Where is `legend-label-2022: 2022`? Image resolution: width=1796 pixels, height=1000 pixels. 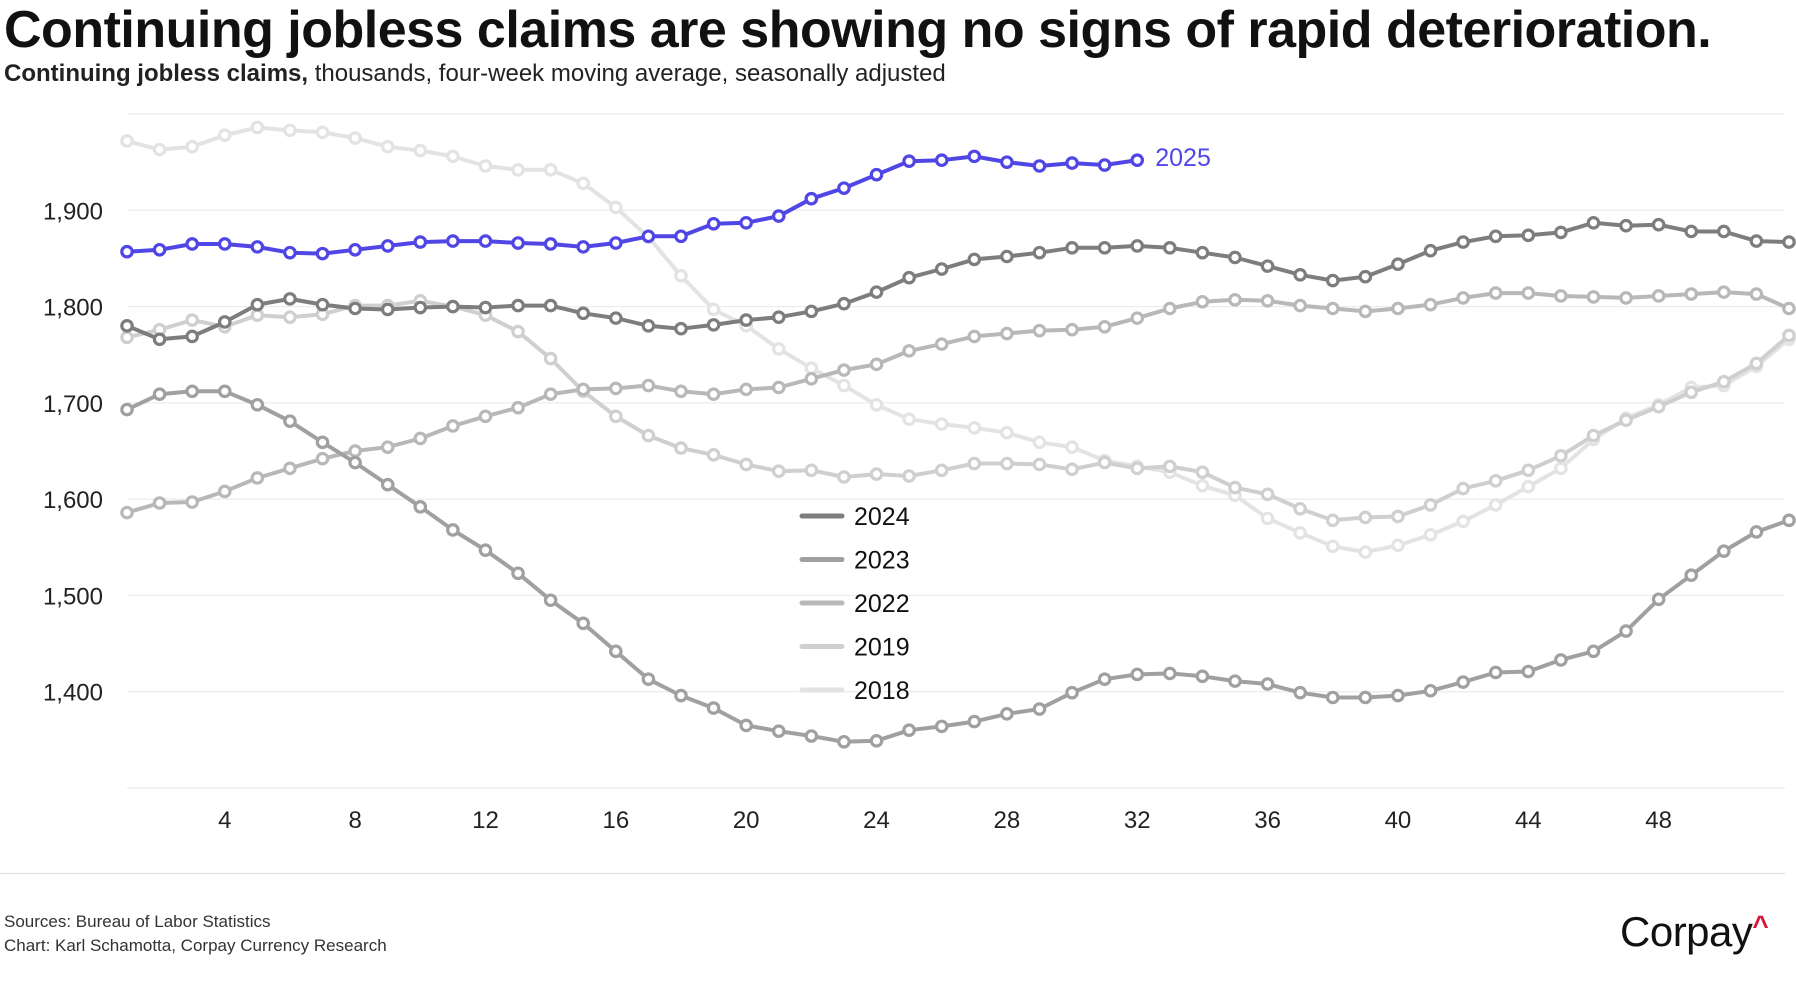
legend-label-2022: 2022 is located at coordinates (882, 604).